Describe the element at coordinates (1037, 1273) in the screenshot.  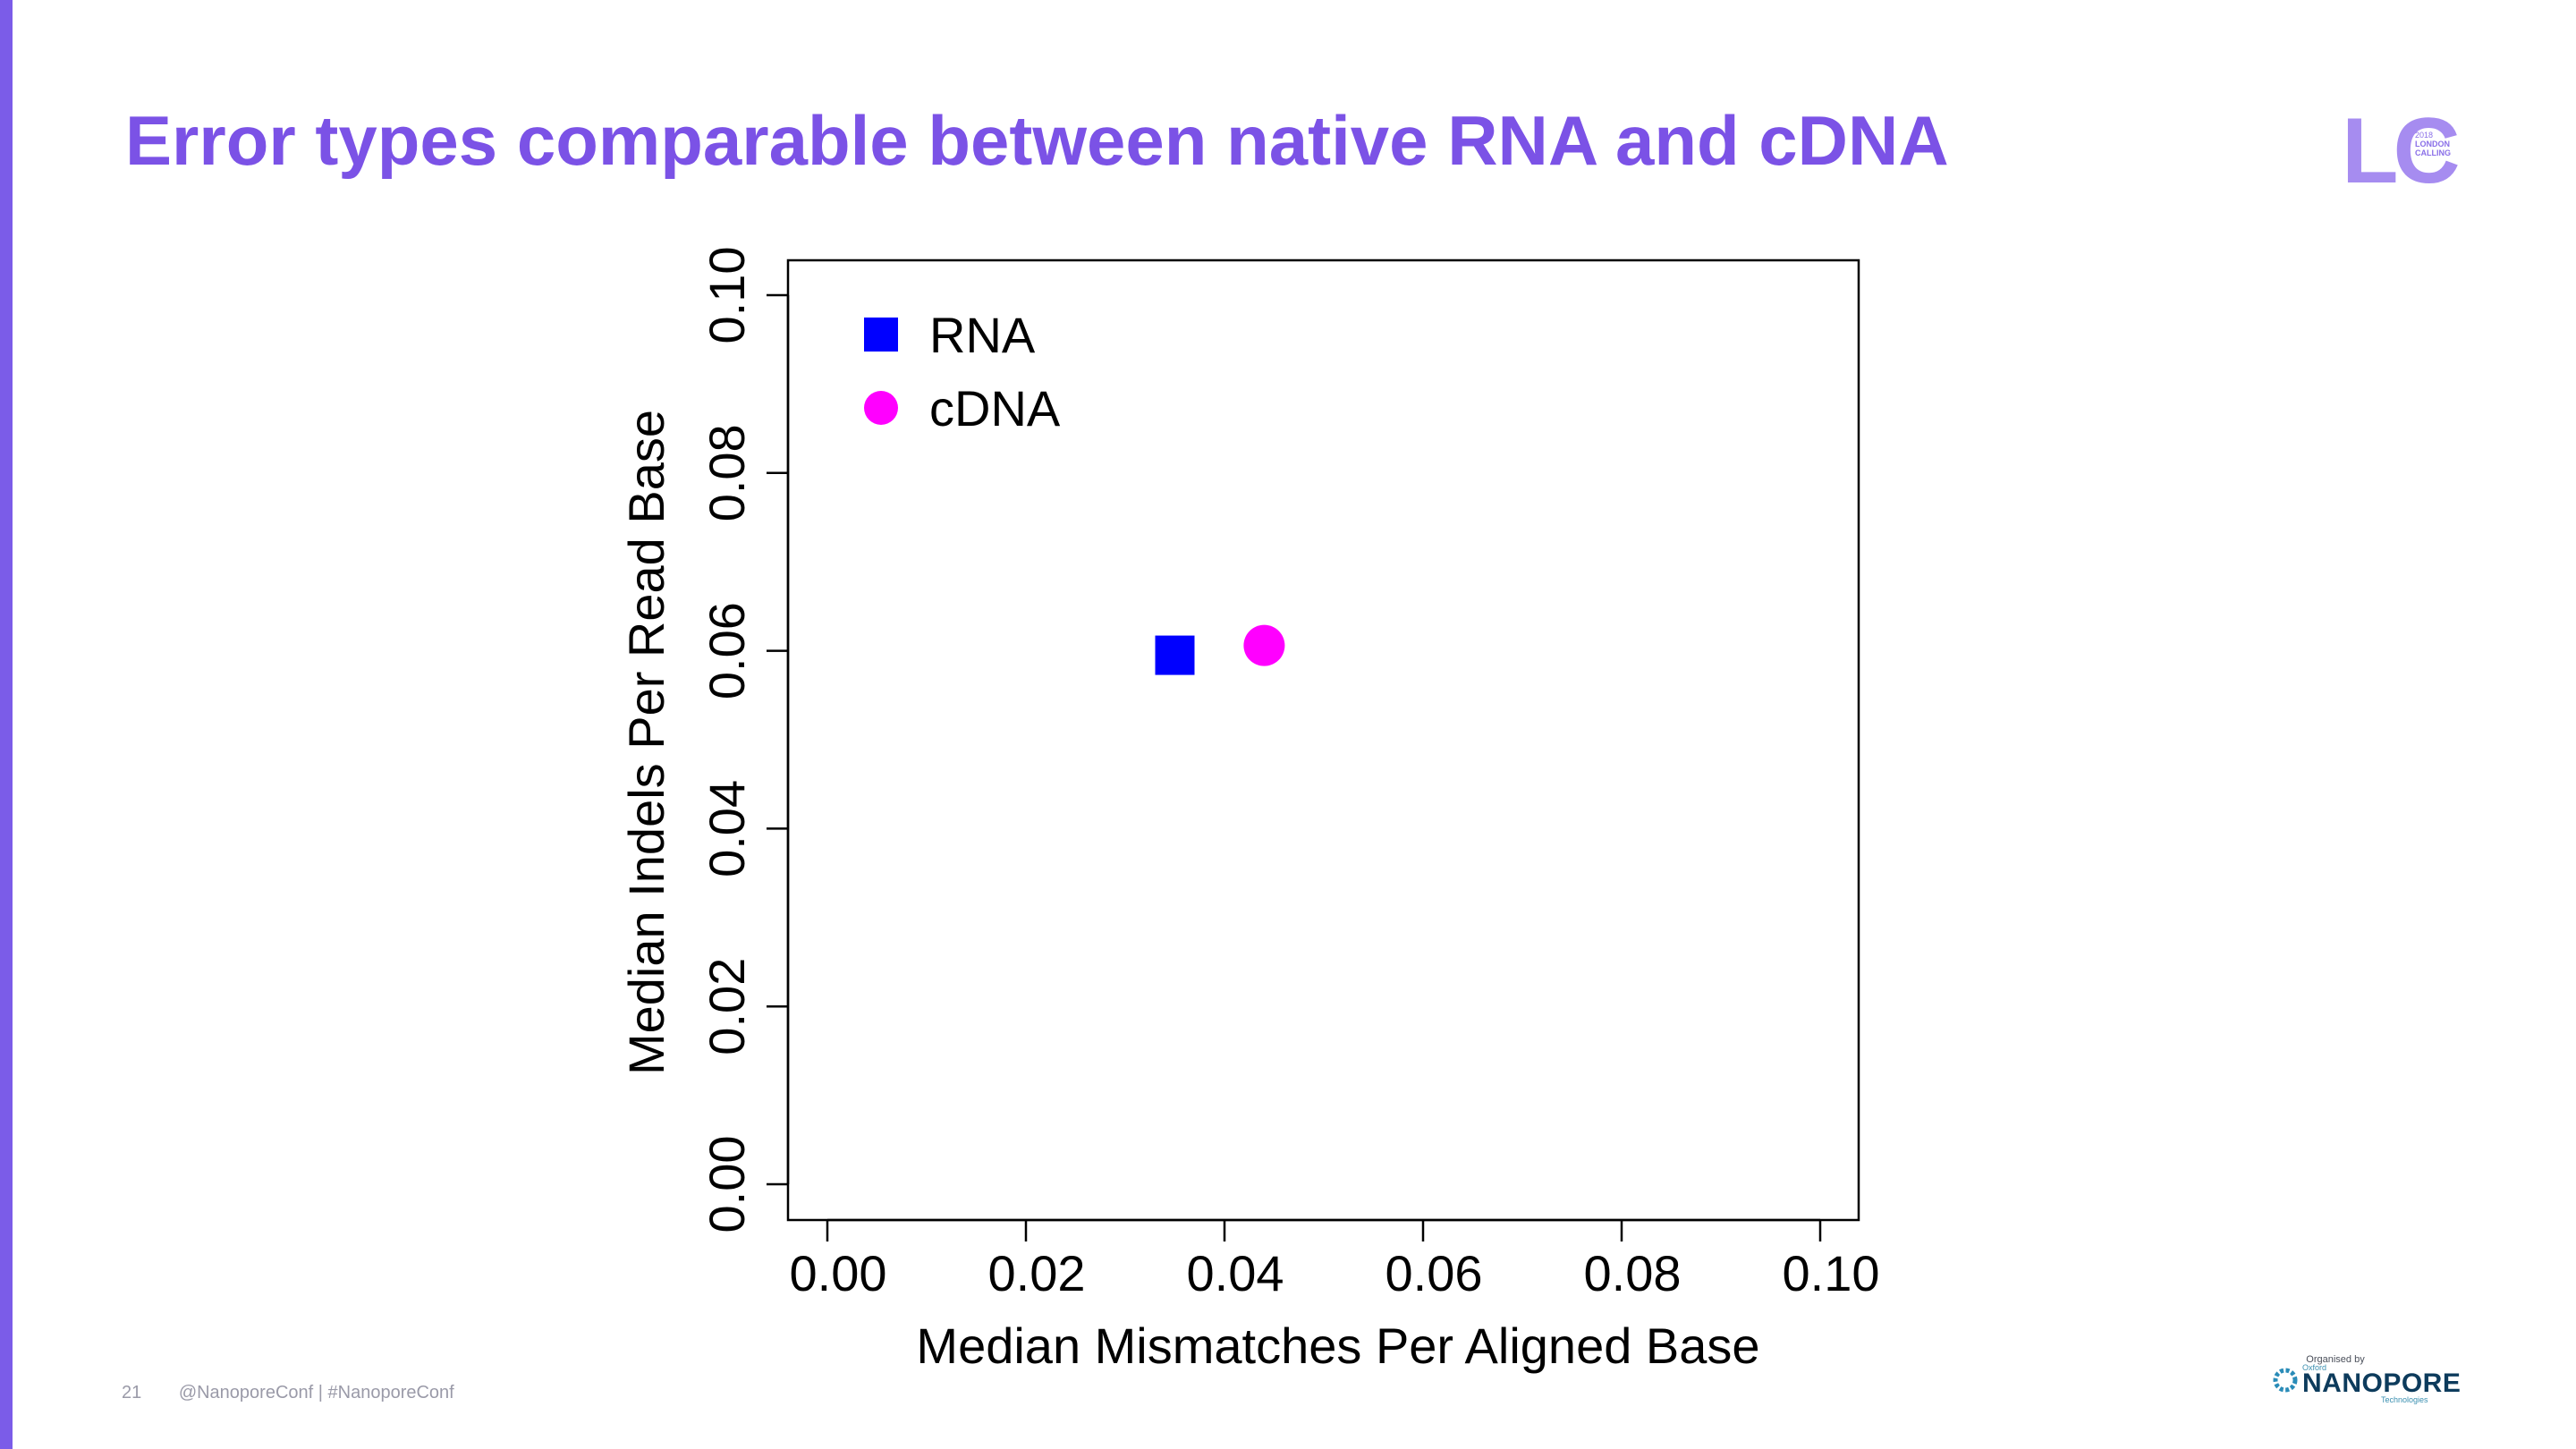
I see `x-tick-label: 0.02` at that location.